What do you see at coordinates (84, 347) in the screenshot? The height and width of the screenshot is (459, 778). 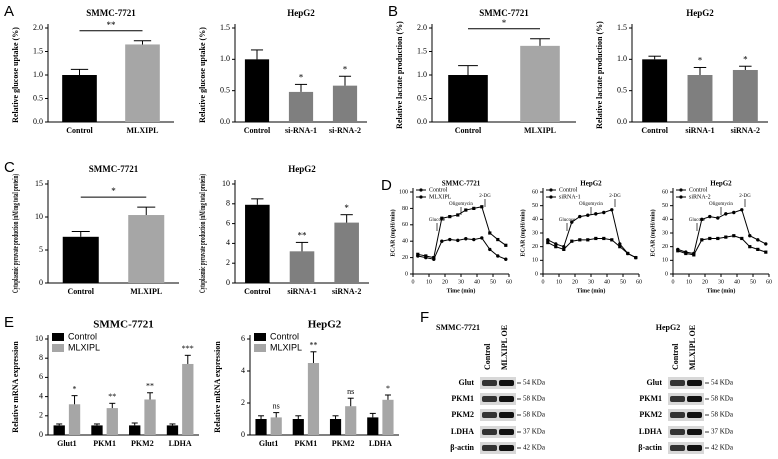 I see `legend-label: MLXIPL` at bounding box center [84, 347].